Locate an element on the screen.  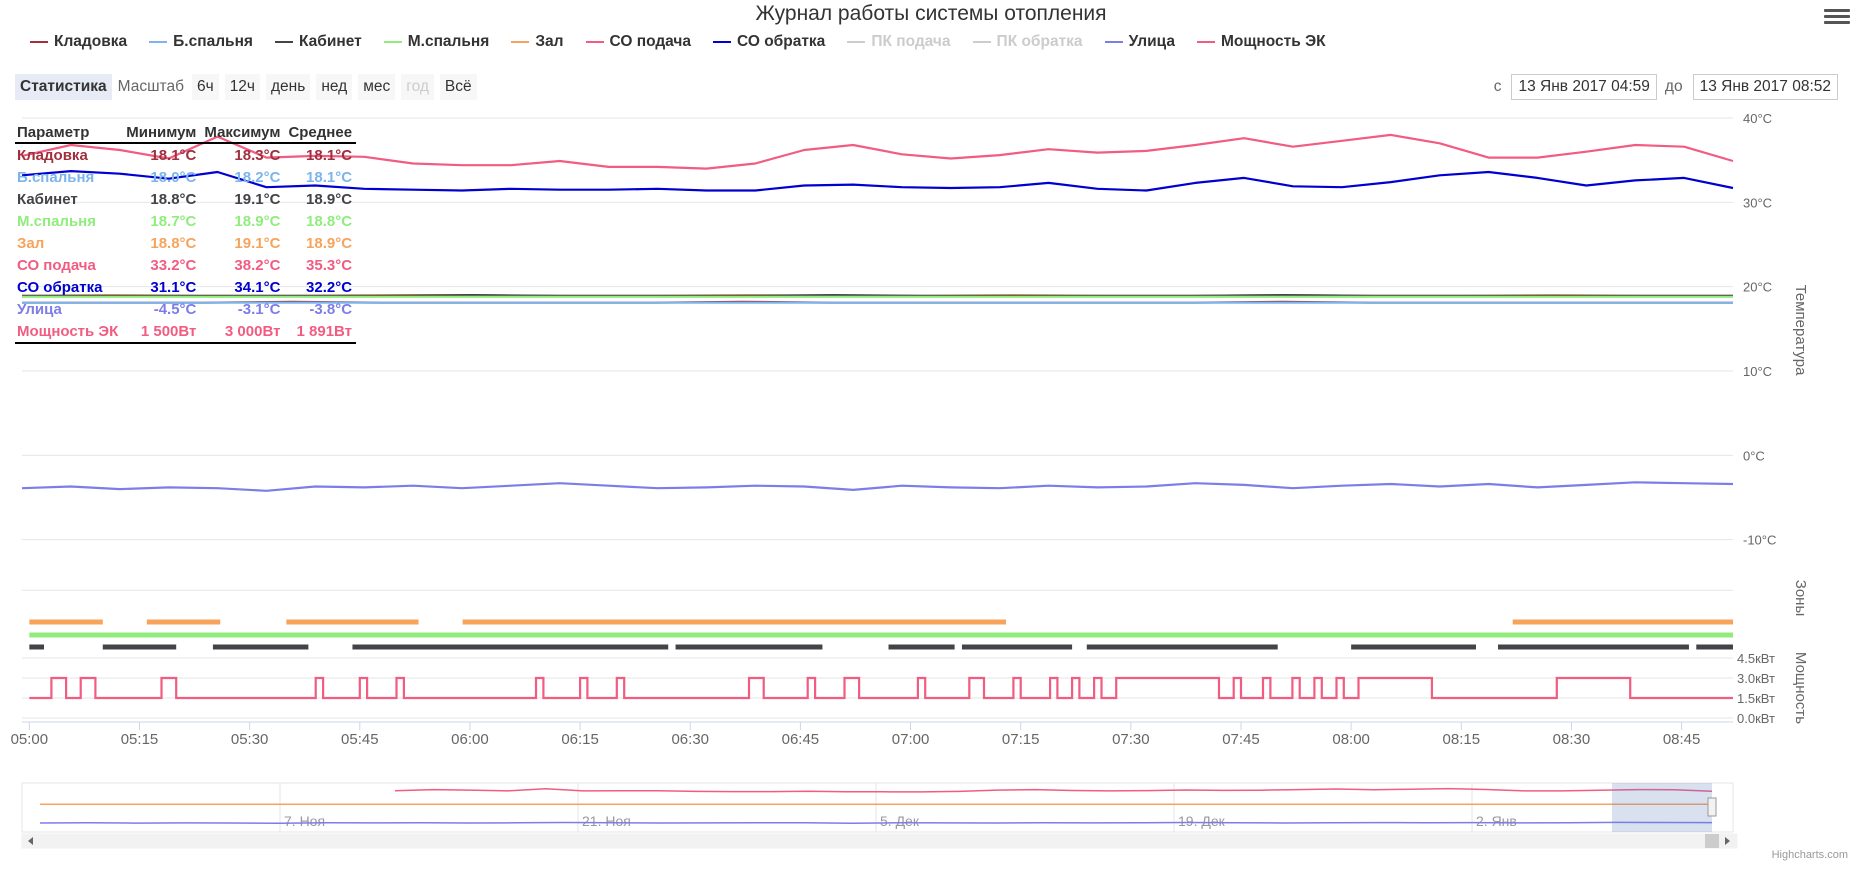
legend-label: Зал is located at coordinates (549, 41).